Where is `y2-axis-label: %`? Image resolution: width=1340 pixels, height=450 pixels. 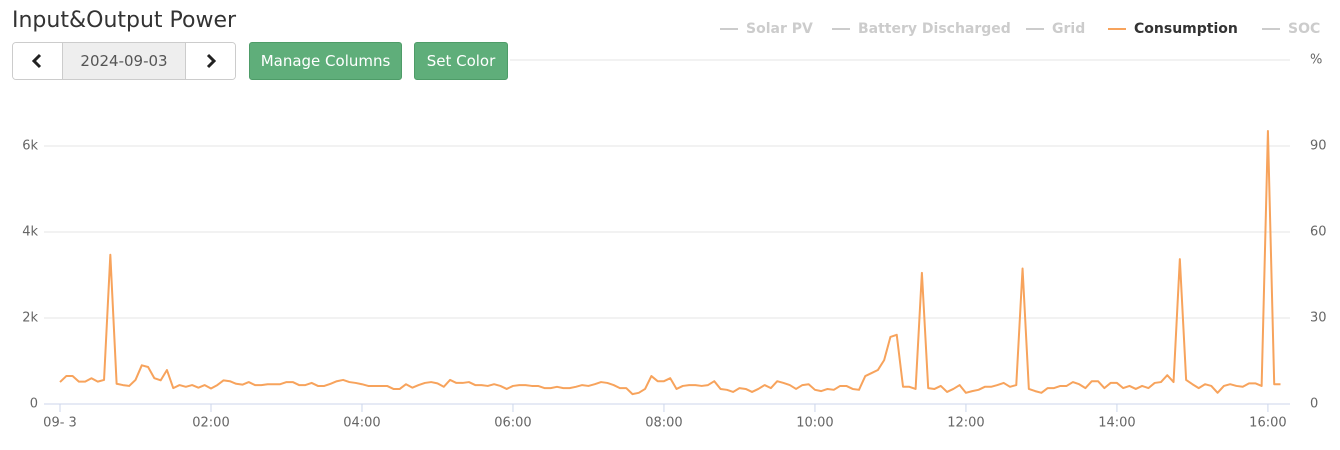 y2-axis-label: % is located at coordinates (1316, 60).